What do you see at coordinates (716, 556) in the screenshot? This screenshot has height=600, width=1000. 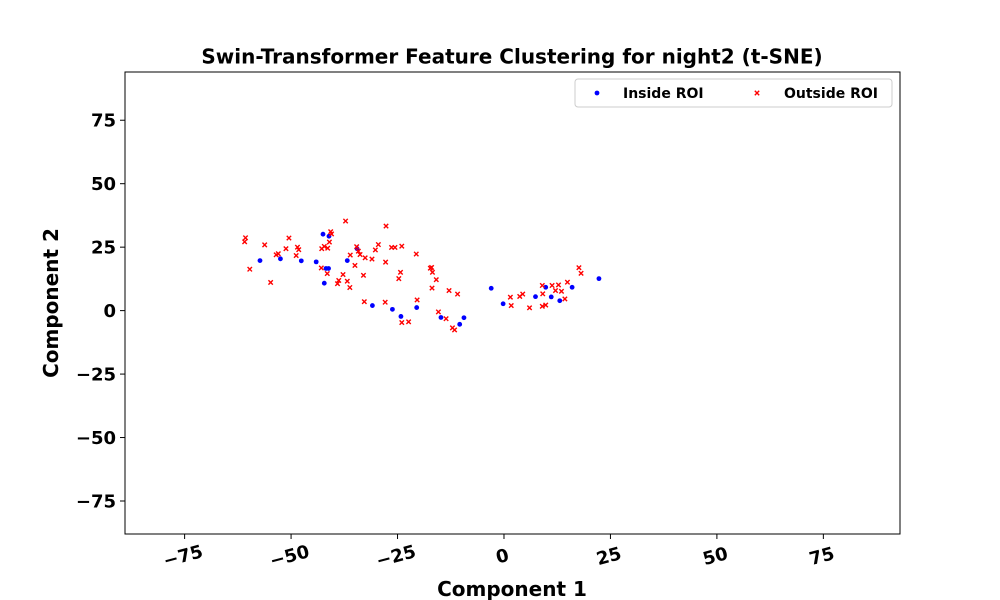 I see `x-tick-label: 50` at bounding box center [716, 556].